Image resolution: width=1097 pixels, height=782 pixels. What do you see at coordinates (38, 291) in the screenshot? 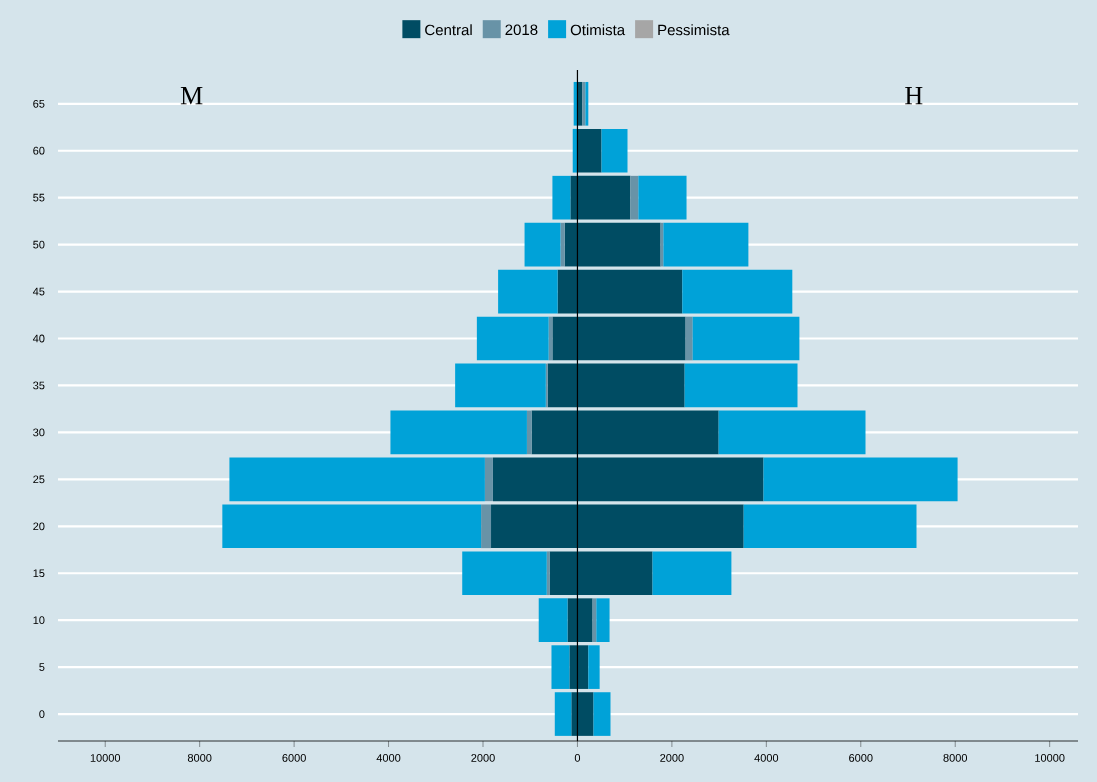
I see `y-tick-label: 45` at bounding box center [38, 291].